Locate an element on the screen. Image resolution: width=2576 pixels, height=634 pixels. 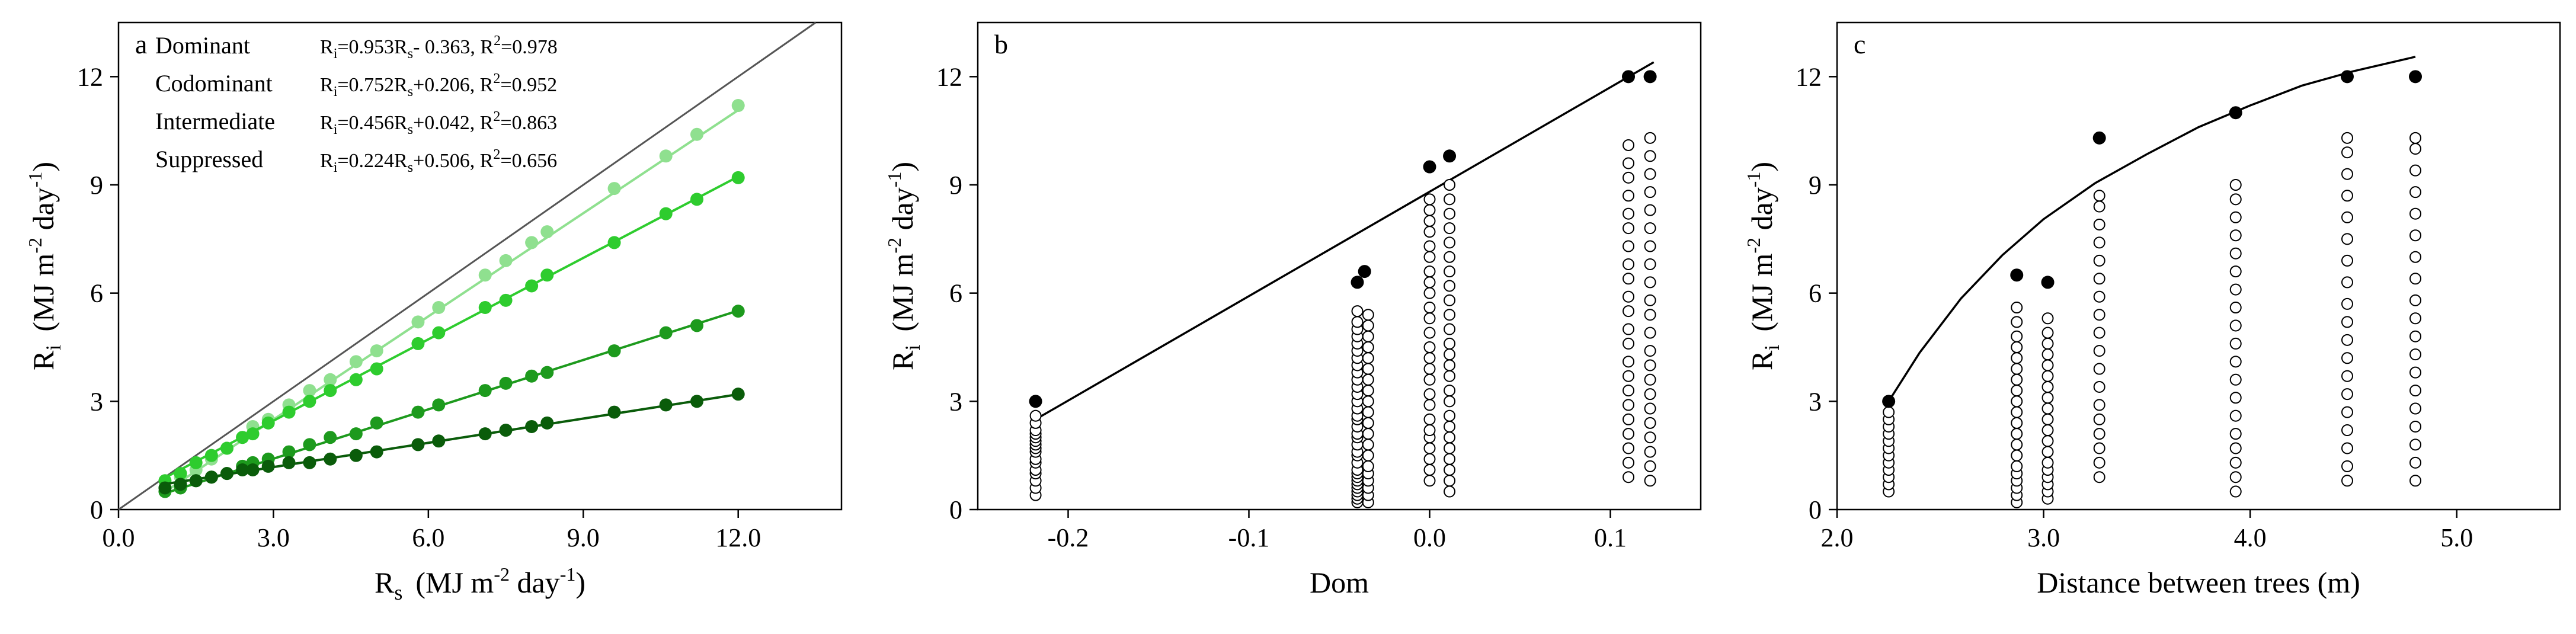
y-label-mid: day is located at coordinates (43, 212).